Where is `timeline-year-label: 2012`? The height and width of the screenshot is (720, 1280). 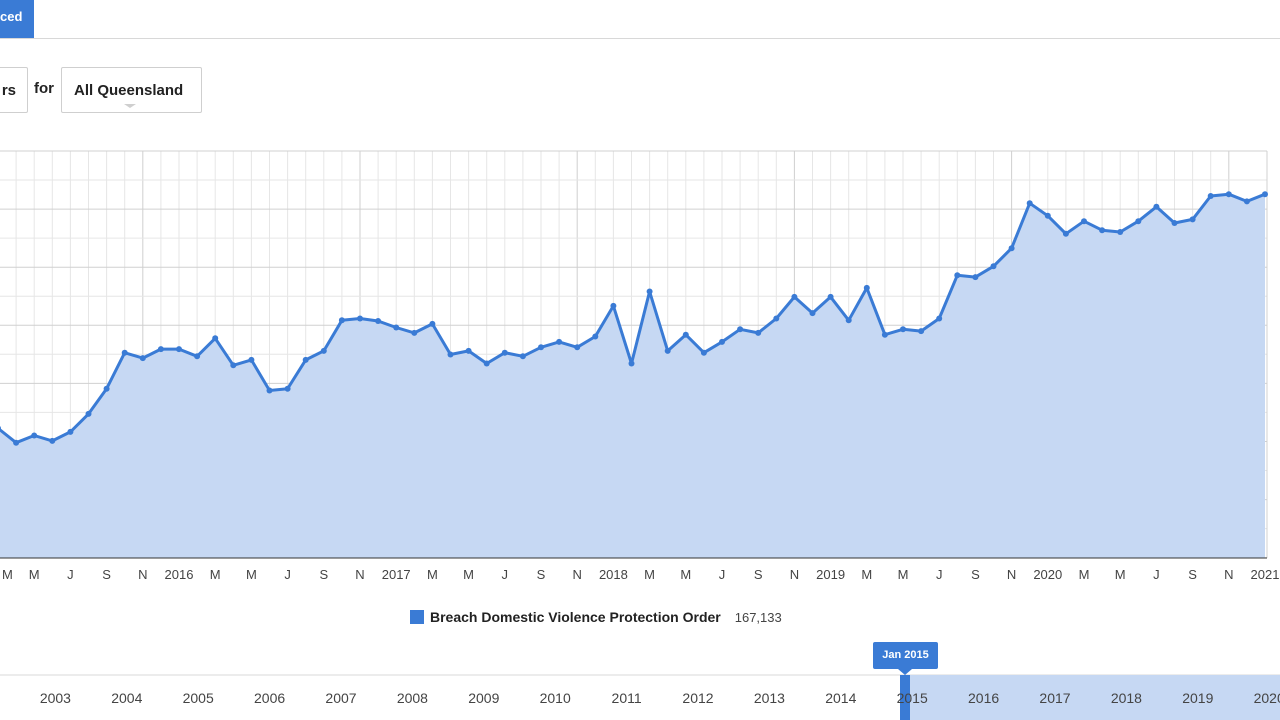
timeline-year-label: 2012 is located at coordinates (697, 698).